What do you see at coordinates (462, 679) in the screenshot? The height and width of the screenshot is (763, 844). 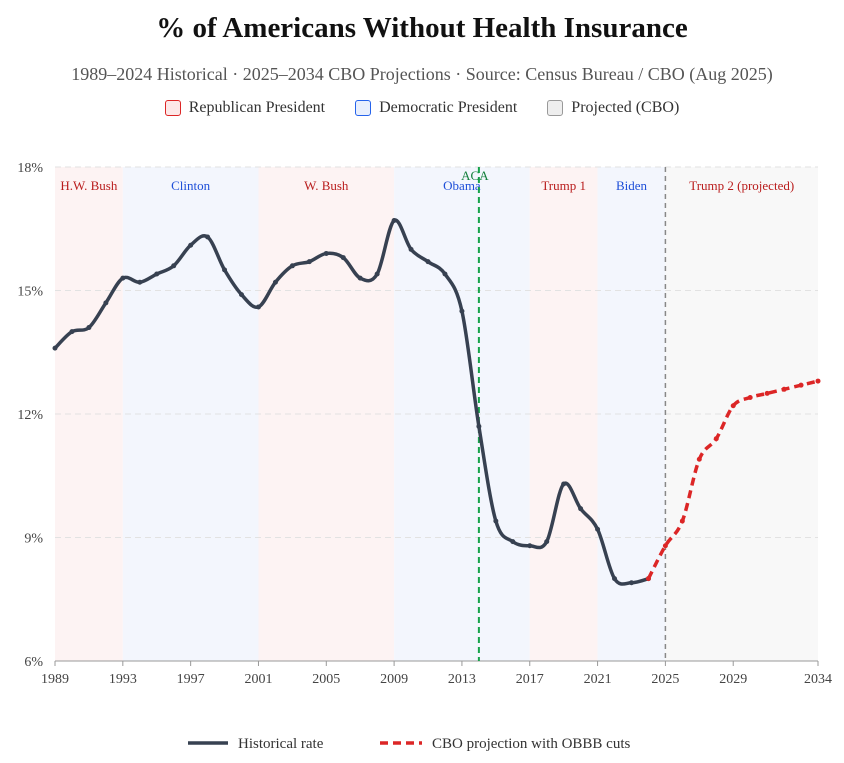 I see `x-tick-label: 2013` at bounding box center [462, 679].